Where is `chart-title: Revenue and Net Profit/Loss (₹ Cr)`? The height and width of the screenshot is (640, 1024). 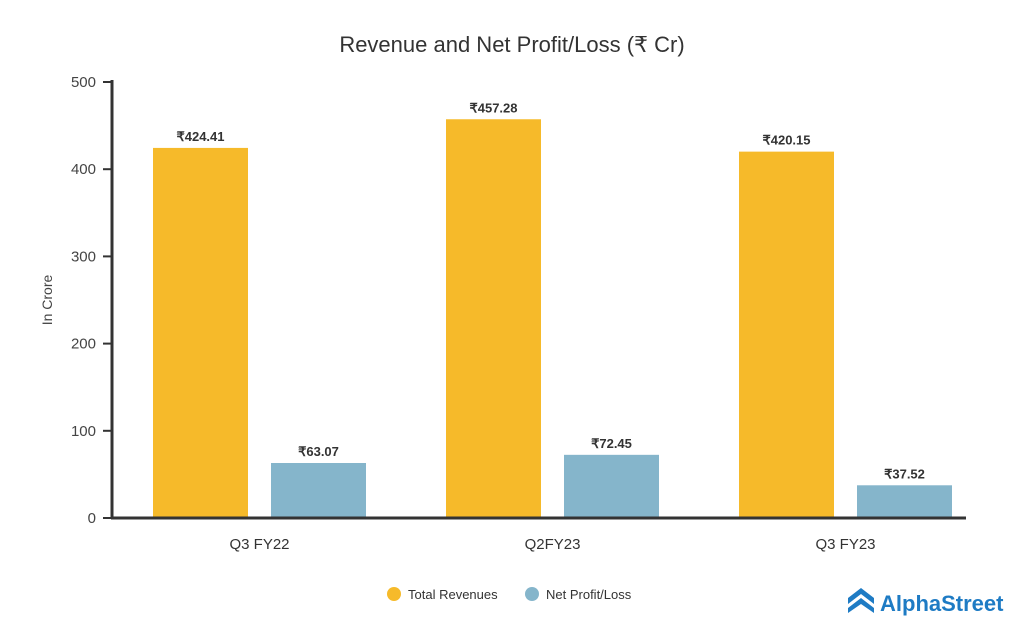 chart-title: Revenue and Net Profit/Loss (₹ Cr) is located at coordinates (511, 44).